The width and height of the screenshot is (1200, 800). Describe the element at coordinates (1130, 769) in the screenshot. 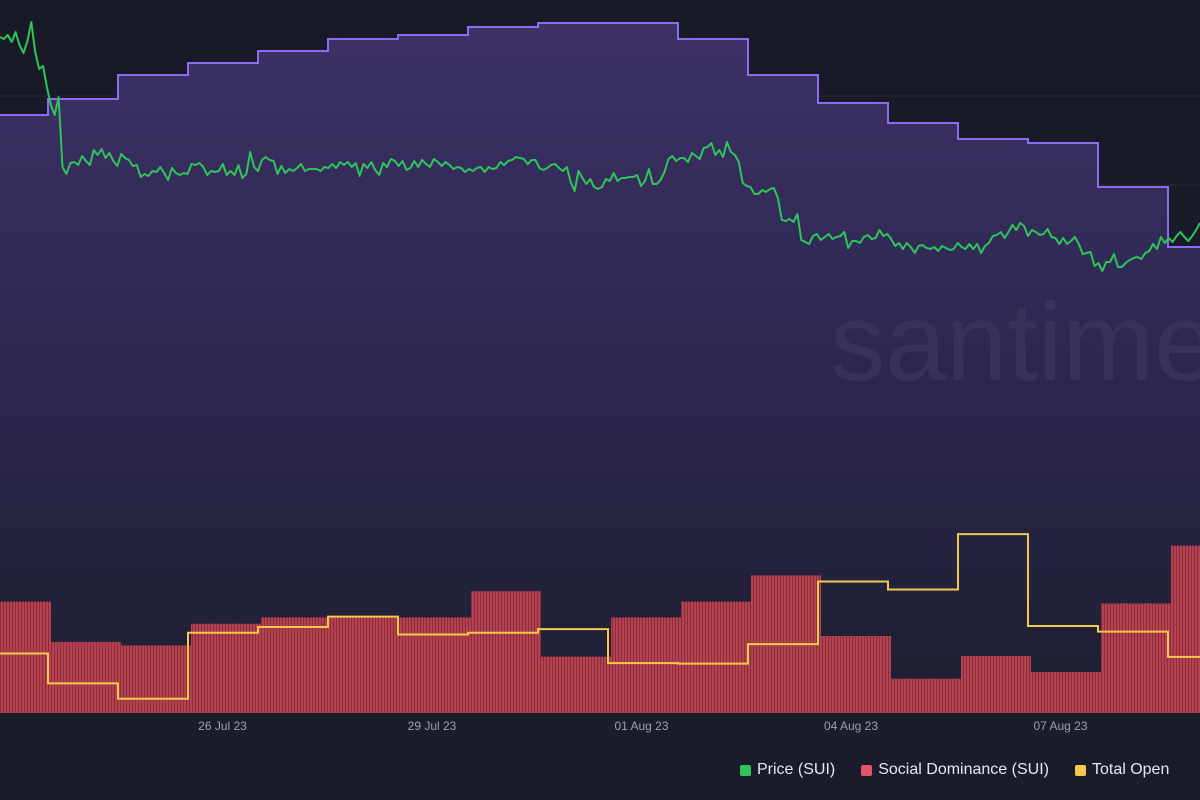

I see `legend-label-open-interest: Total Open` at that location.